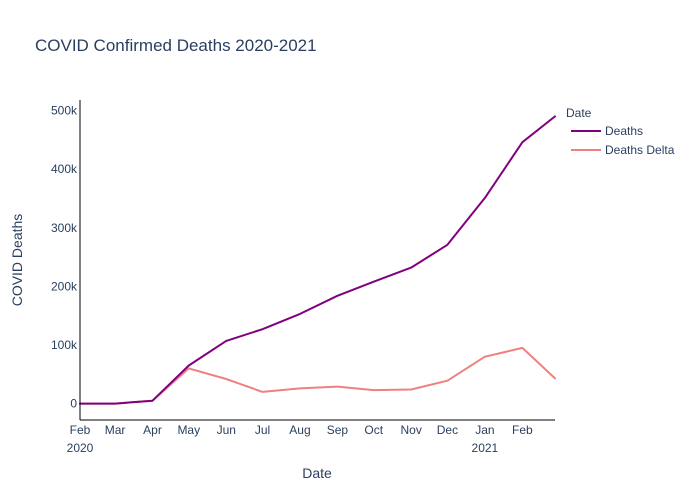 This screenshot has height=500, width=700. Describe the element at coordinates (115, 430) in the screenshot. I see `x-tick-label: Mar` at that location.